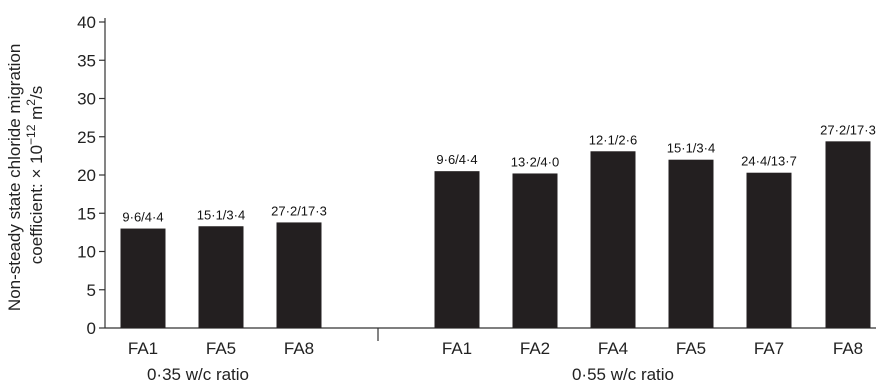 The width and height of the screenshot is (885, 387). Describe the element at coordinates (535, 161) in the screenshot. I see `bar-data-label: 13·2/4·0` at that location.